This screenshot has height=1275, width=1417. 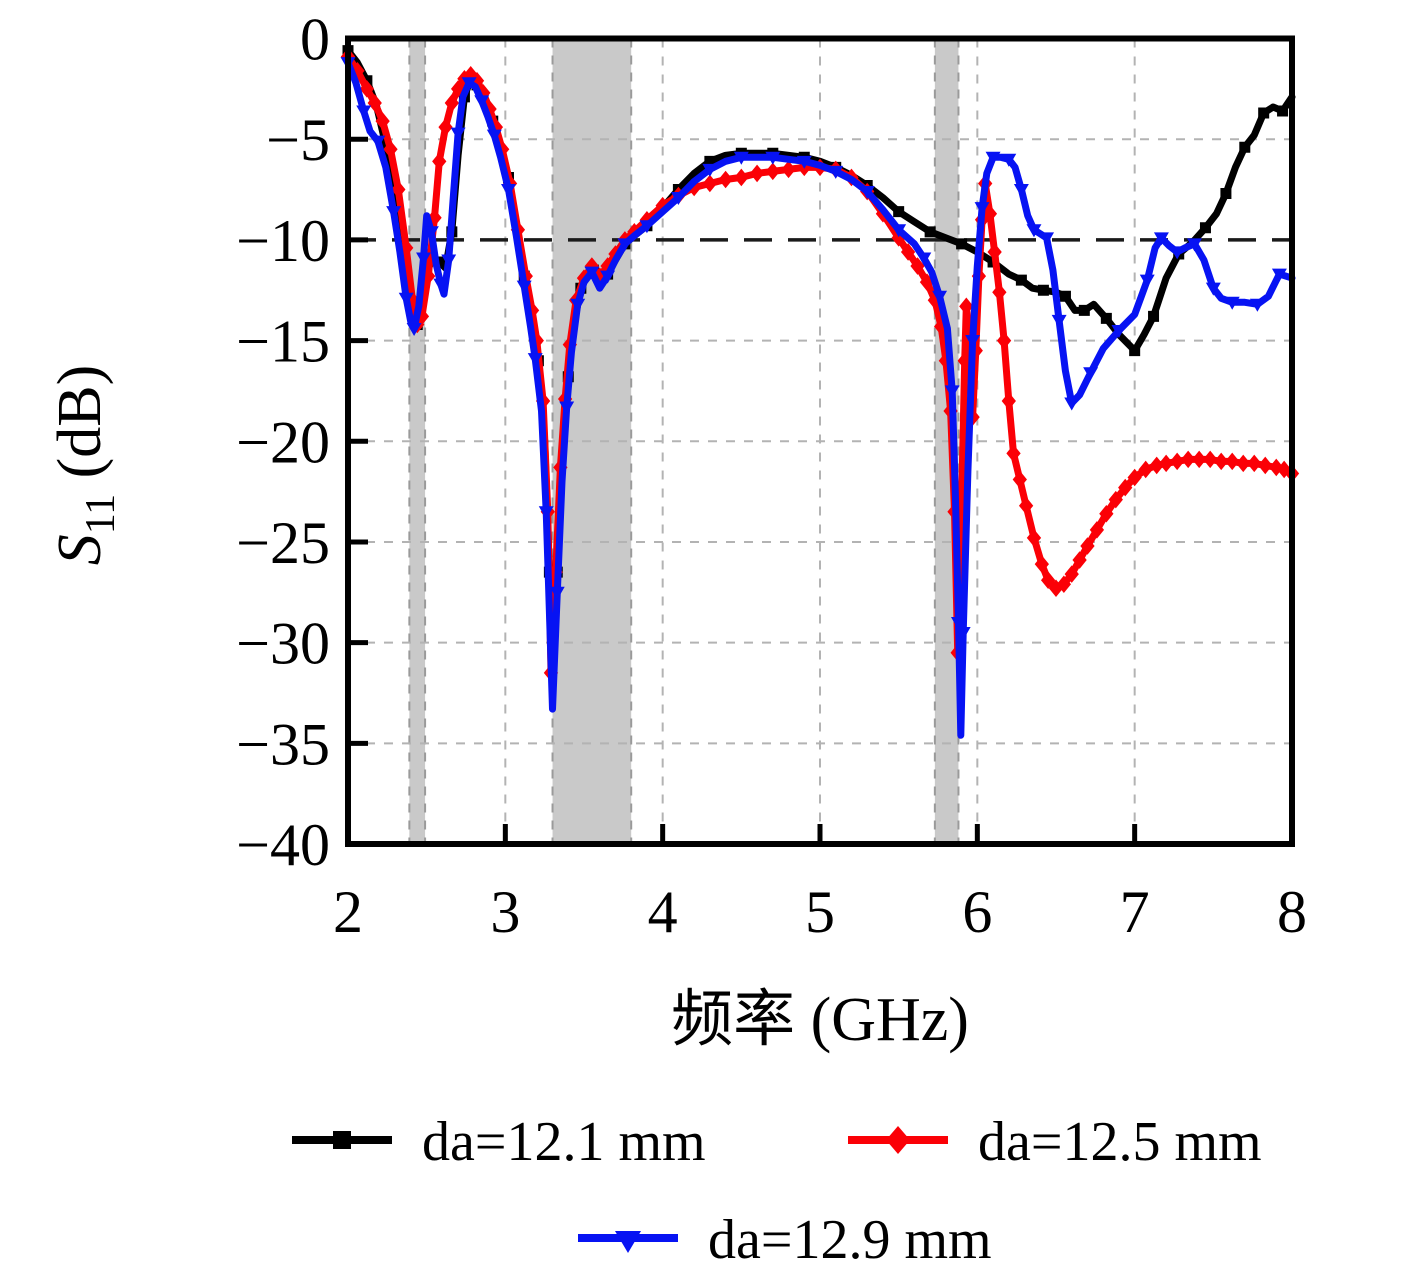 What do you see at coordinates (85, 465) in the screenshot?
I see `y-axis-label: S11 (dB)` at bounding box center [85, 465].